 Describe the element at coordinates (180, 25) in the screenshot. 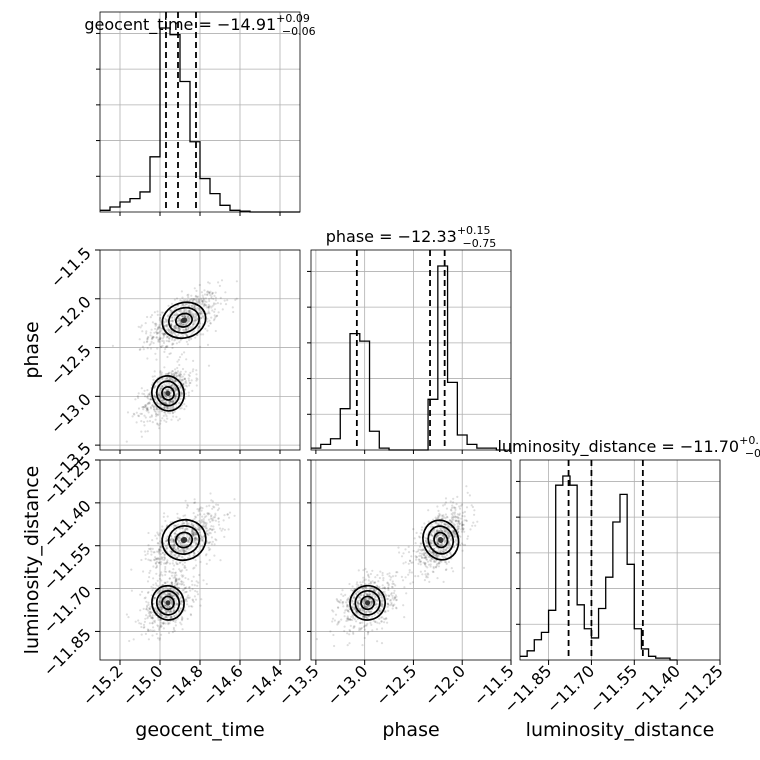

I see `title-value: geocent_time = −14.91` at that location.